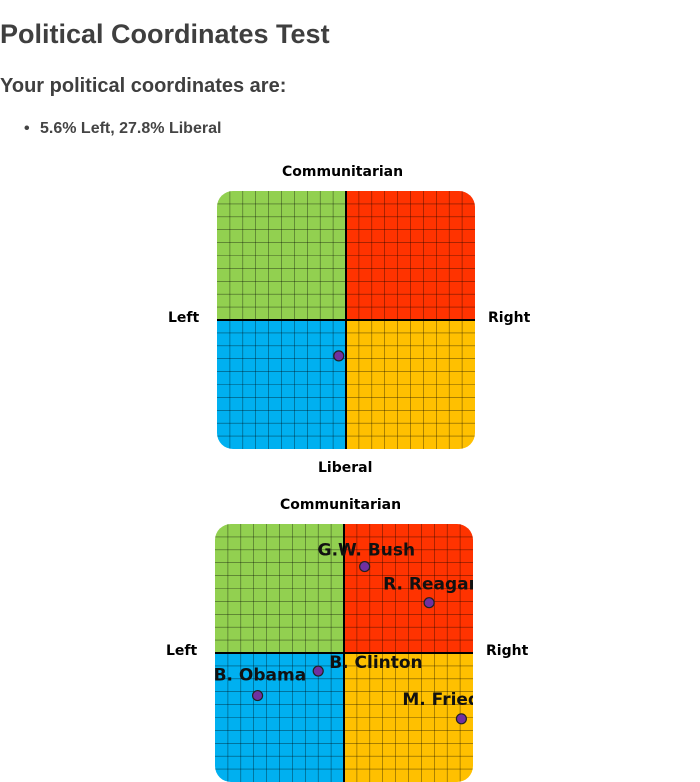 This screenshot has height=782, width=700. I want to click on figure-label: B. Obama, so click(260, 676).